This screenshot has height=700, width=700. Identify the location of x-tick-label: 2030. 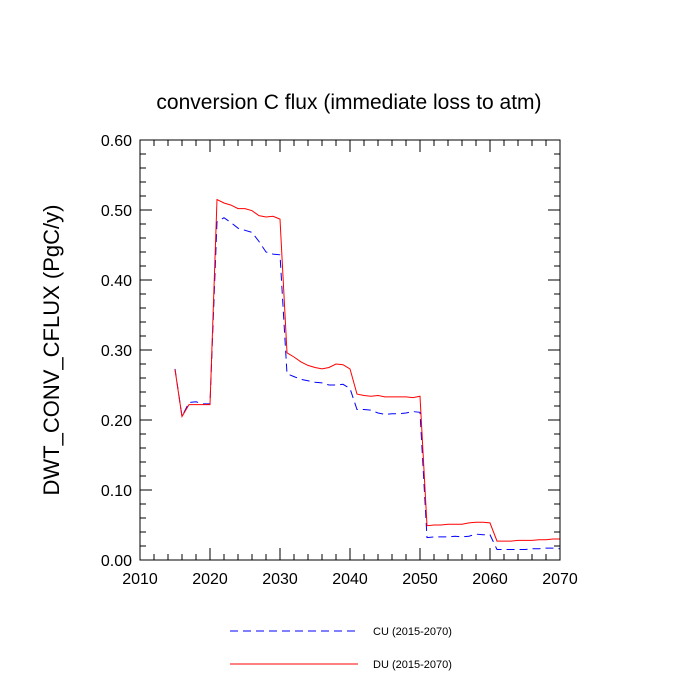
(280, 579).